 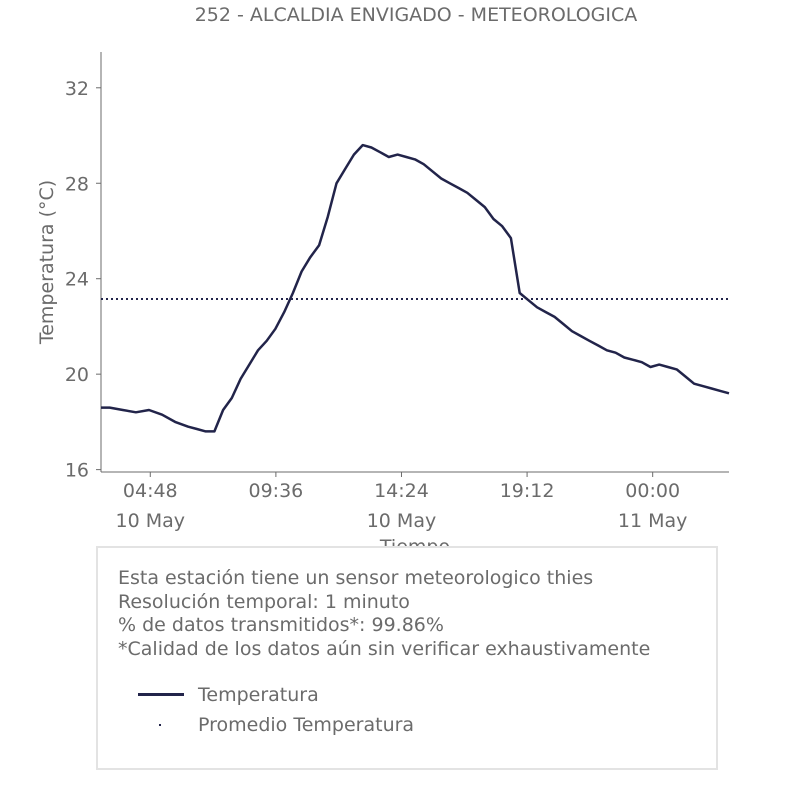 I want to click on y-tick-label: 24, so click(x=77, y=280).